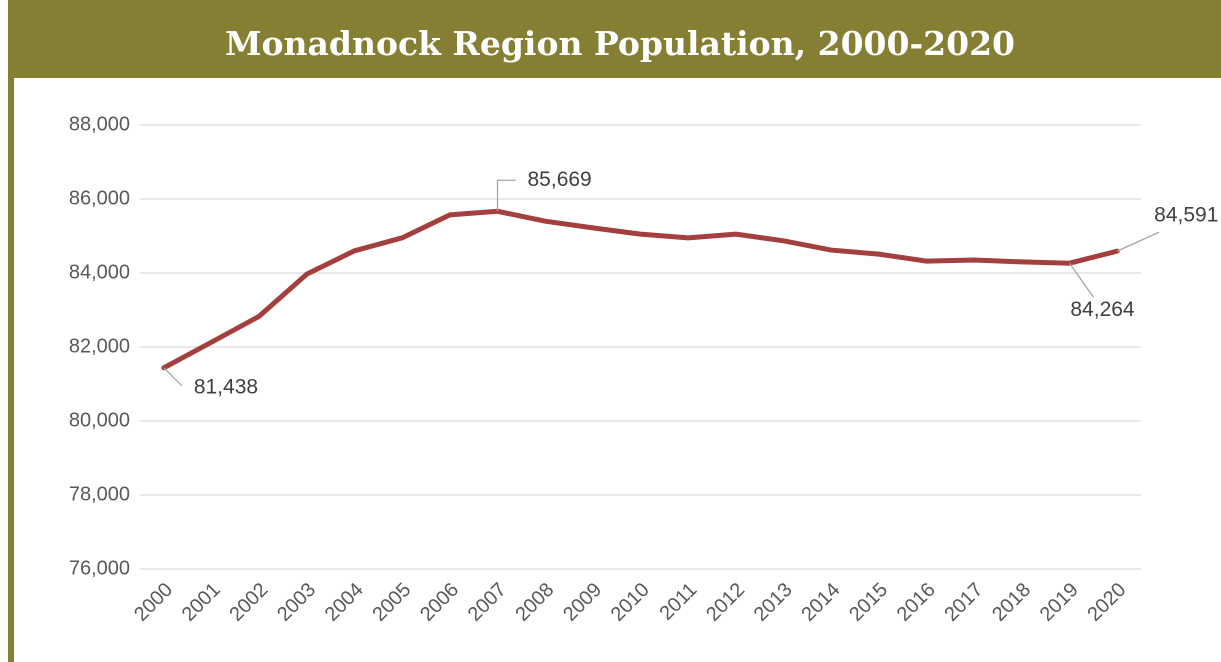  What do you see at coordinates (99, 272) in the screenshot?
I see `y-tick-label: 84,000` at bounding box center [99, 272].